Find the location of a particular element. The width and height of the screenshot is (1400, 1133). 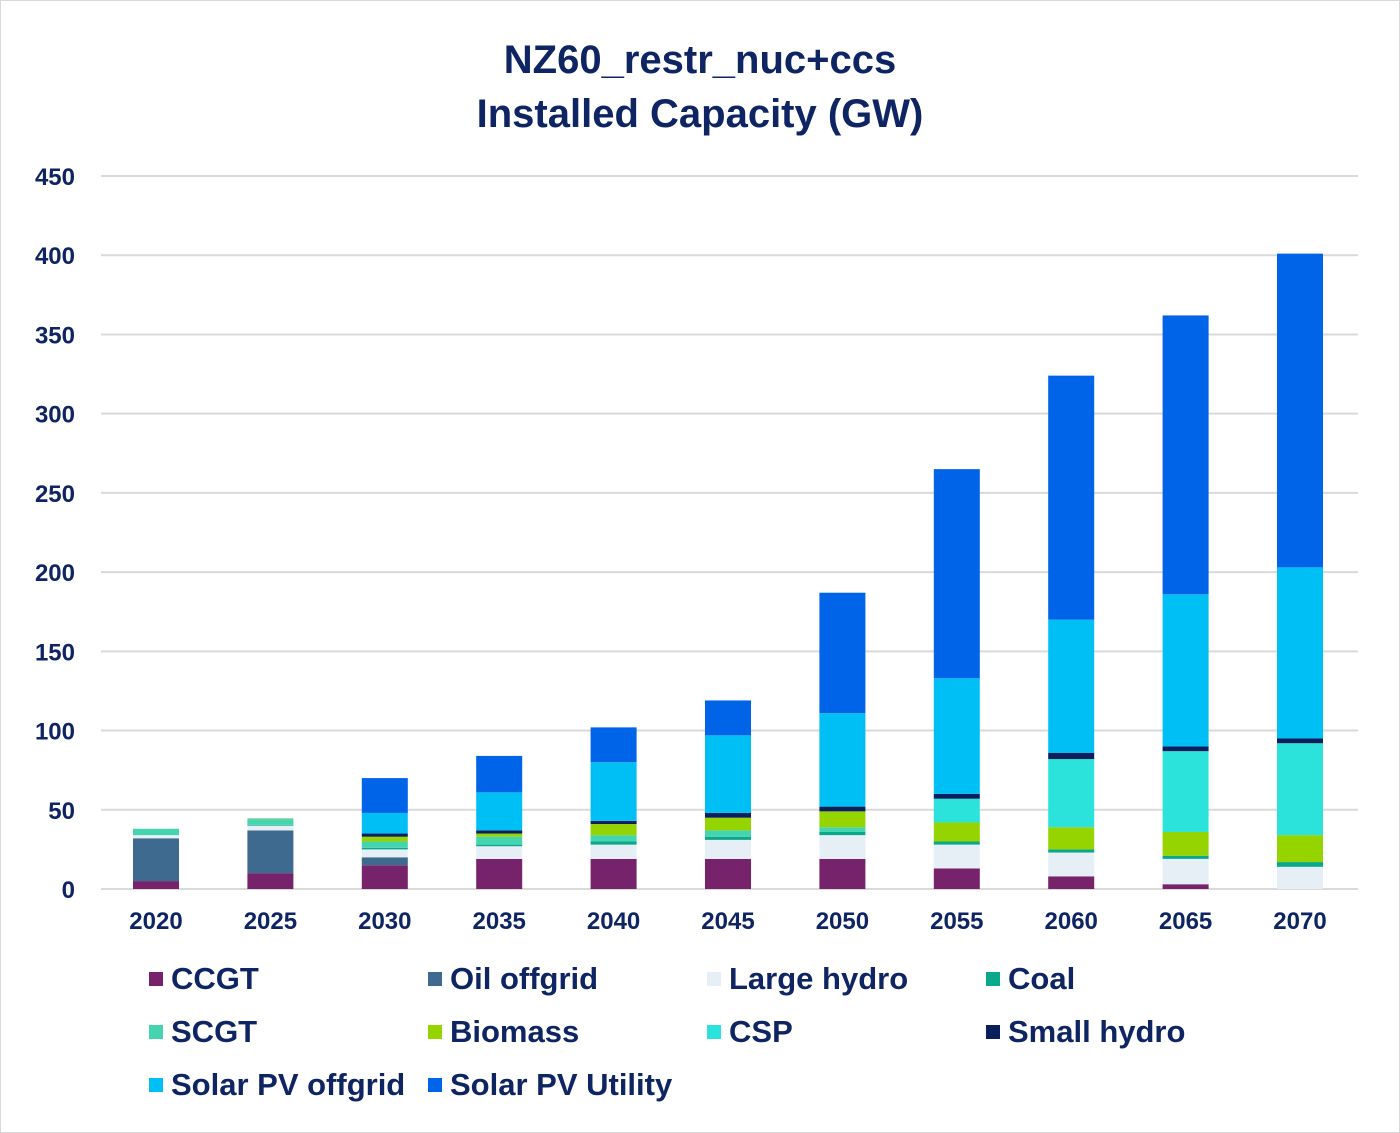

y-tick-label: 0 is located at coordinates (68, 890).